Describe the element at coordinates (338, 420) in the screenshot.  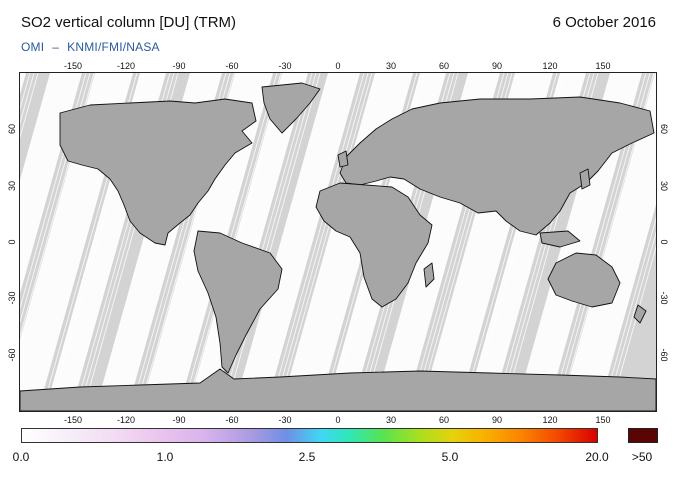
I see `lonBottom-tick: 0` at that location.